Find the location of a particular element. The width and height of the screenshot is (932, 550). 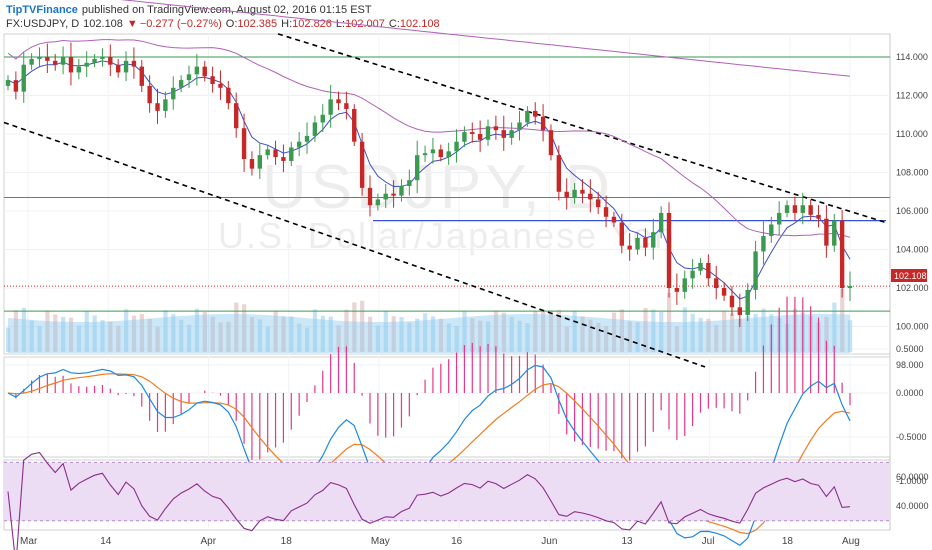

time-tick-label: 14 is located at coordinates (106, 541).